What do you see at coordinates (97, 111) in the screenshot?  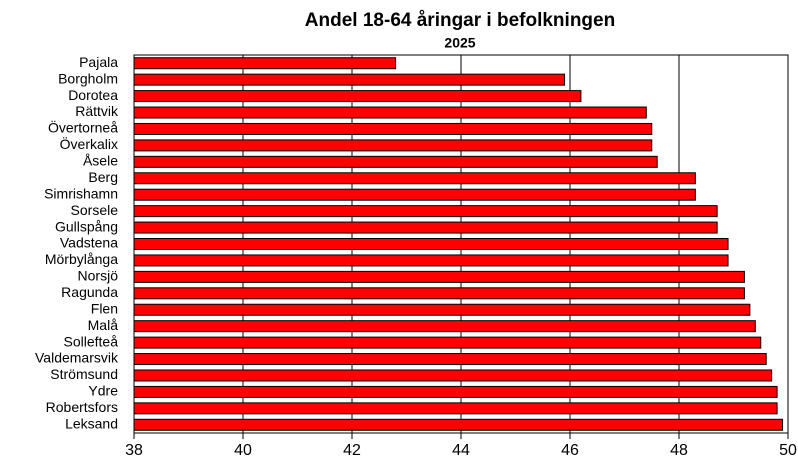 I see `y-tick-label: Rättvik` at bounding box center [97, 111].